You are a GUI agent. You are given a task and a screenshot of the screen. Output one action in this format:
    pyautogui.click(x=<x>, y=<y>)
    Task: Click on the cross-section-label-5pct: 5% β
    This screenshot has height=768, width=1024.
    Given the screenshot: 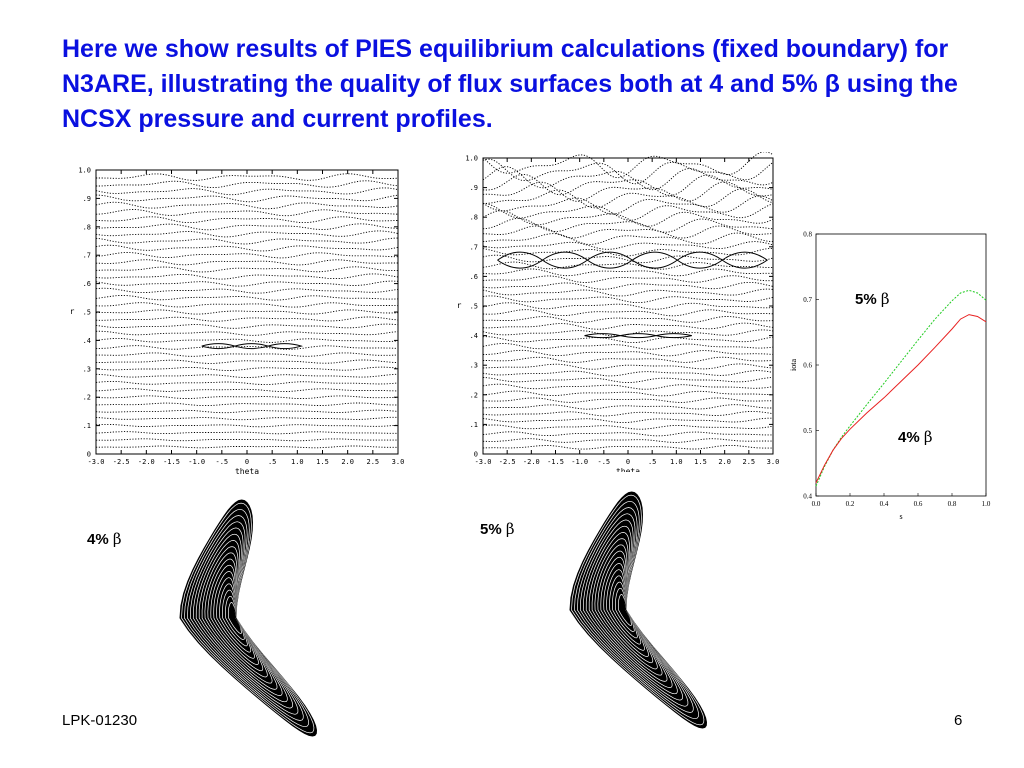 What is the action you would take?
    pyautogui.click(x=497, y=529)
    